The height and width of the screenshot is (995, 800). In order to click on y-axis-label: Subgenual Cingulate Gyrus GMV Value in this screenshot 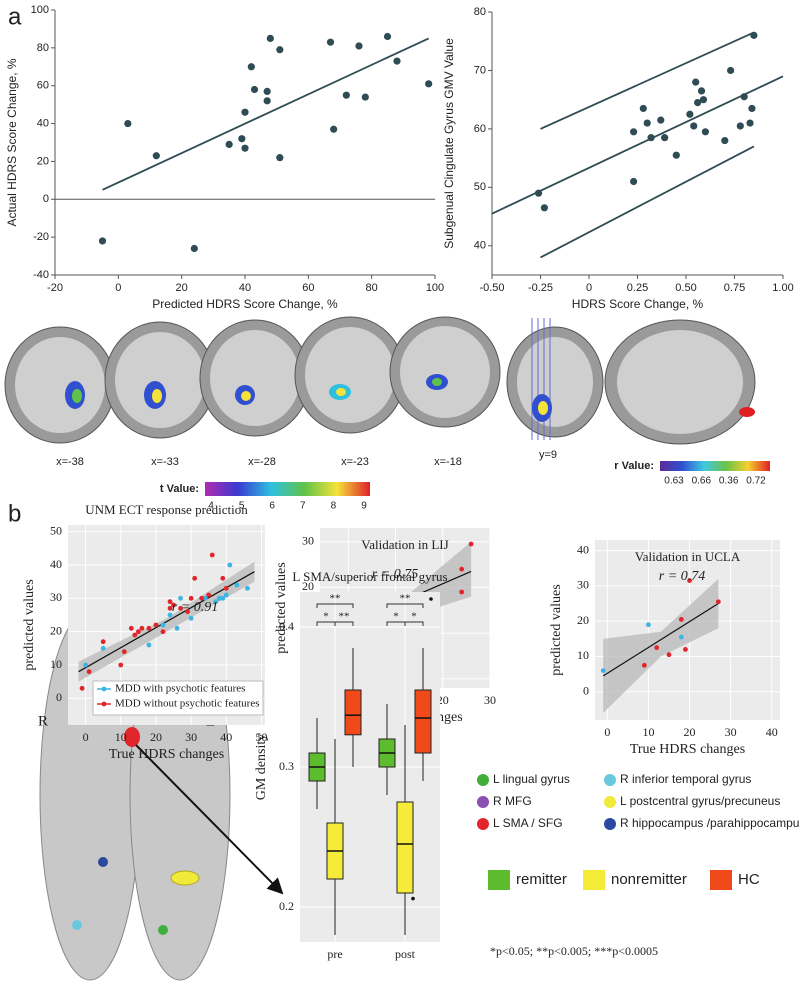, I will do `click(449, 143)`.